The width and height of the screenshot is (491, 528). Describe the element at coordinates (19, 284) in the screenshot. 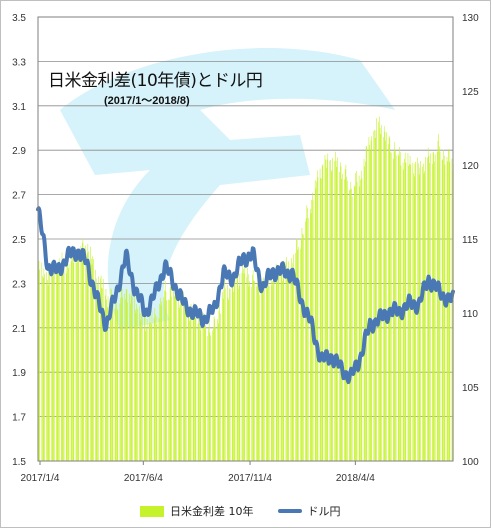

I see `left-tick-label: 2.3` at that location.